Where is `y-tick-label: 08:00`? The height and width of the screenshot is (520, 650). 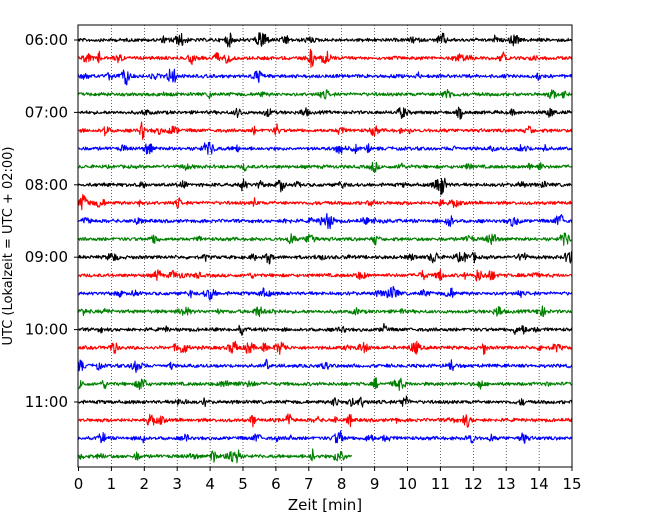
y-tick-label: 08:00 is located at coordinates (46, 185).